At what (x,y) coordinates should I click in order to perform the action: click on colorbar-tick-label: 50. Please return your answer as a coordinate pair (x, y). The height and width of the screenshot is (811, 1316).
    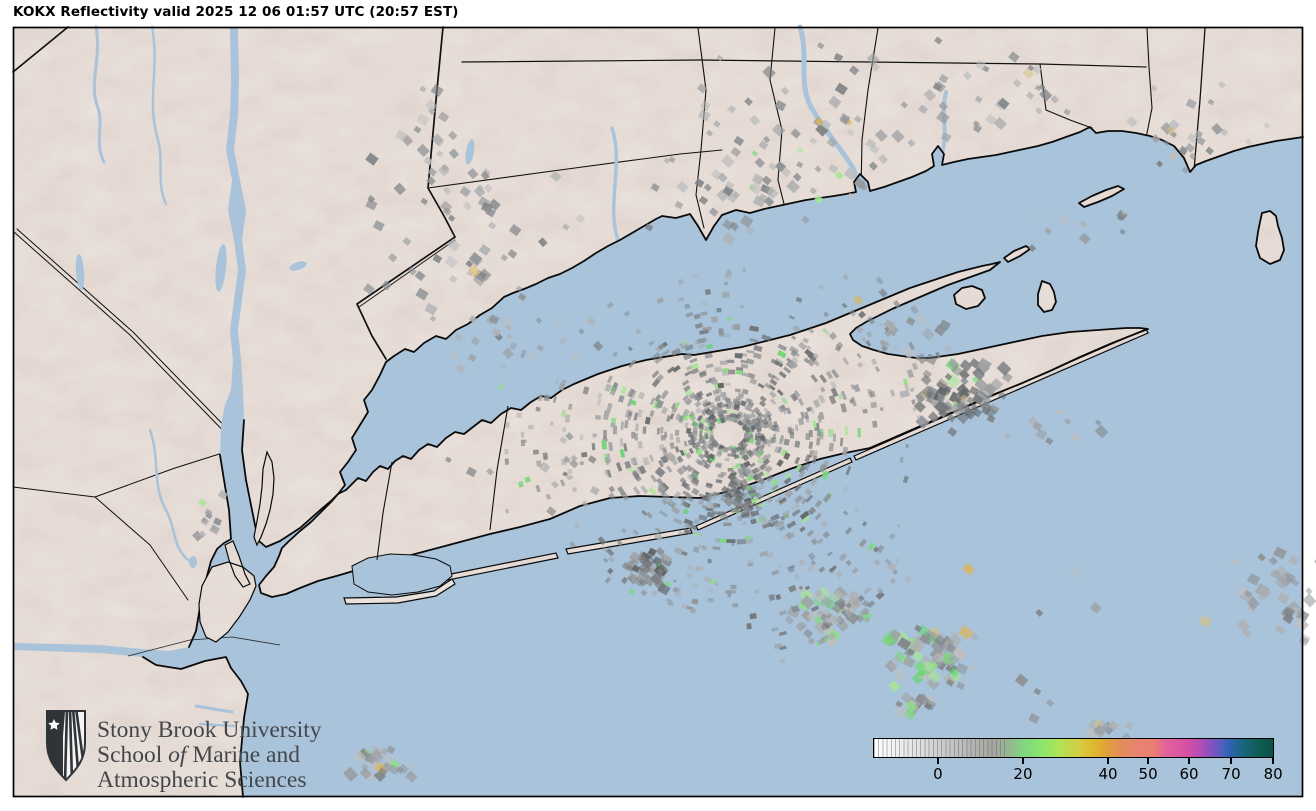
    Looking at the image, I should click on (1148, 774).